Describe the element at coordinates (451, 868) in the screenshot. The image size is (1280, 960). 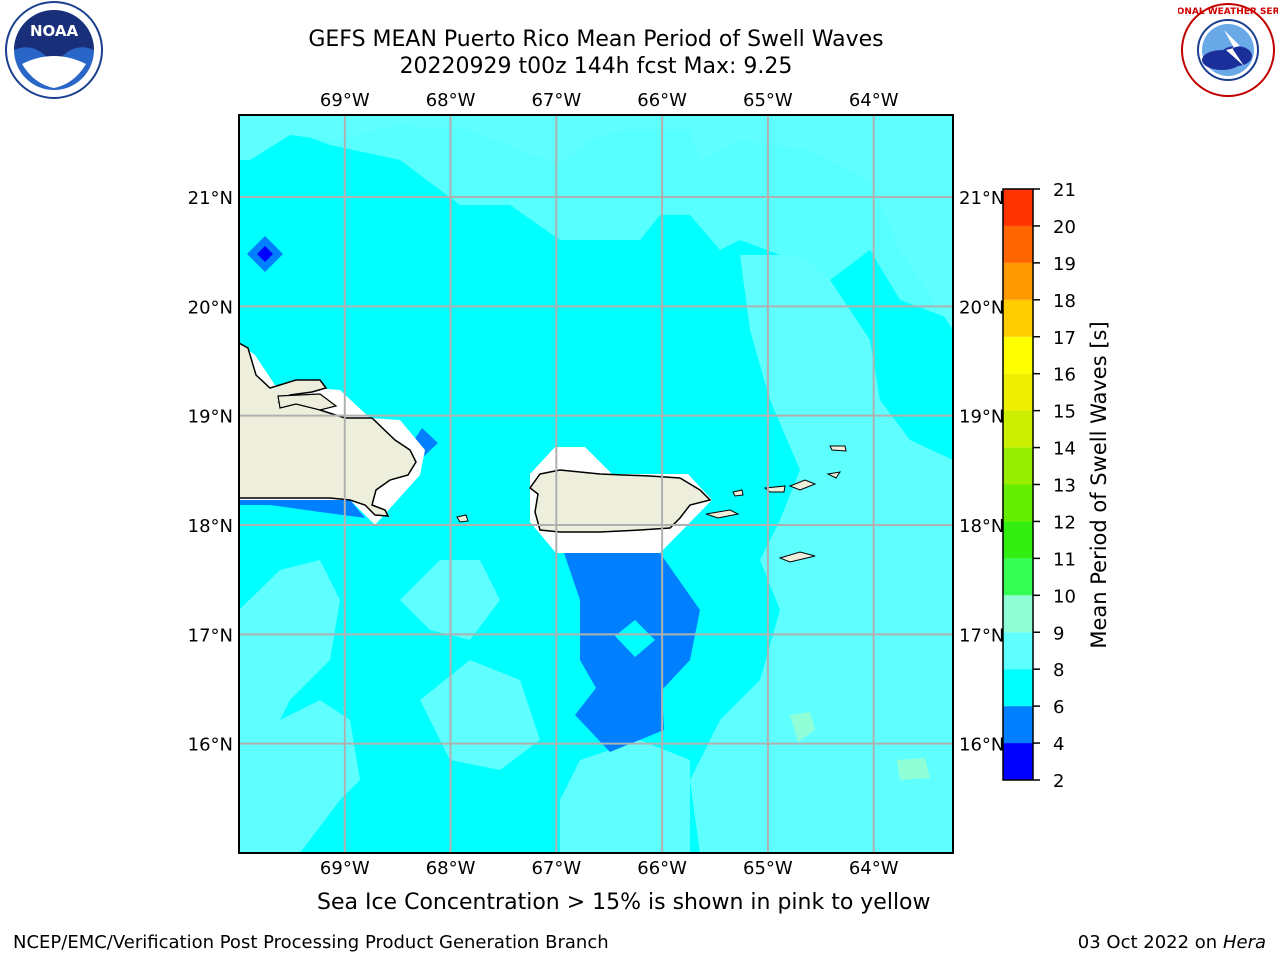
I see `lon-tick-bottom: 68°W` at that location.